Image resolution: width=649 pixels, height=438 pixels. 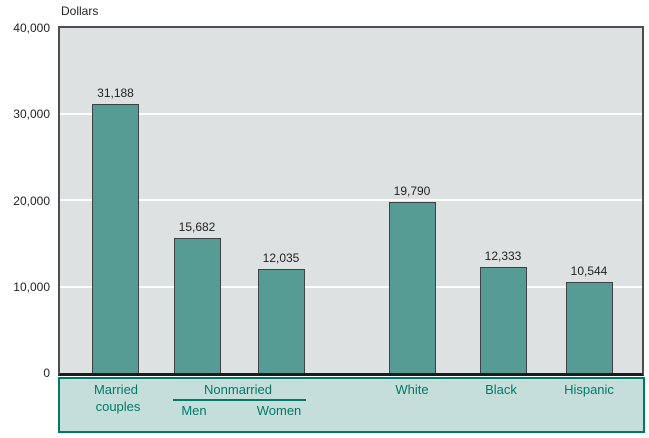 What do you see at coordinates (503, 256) in the screenshot?
I see `bar-value-label: 12,333` at bounding box center [503, 256].